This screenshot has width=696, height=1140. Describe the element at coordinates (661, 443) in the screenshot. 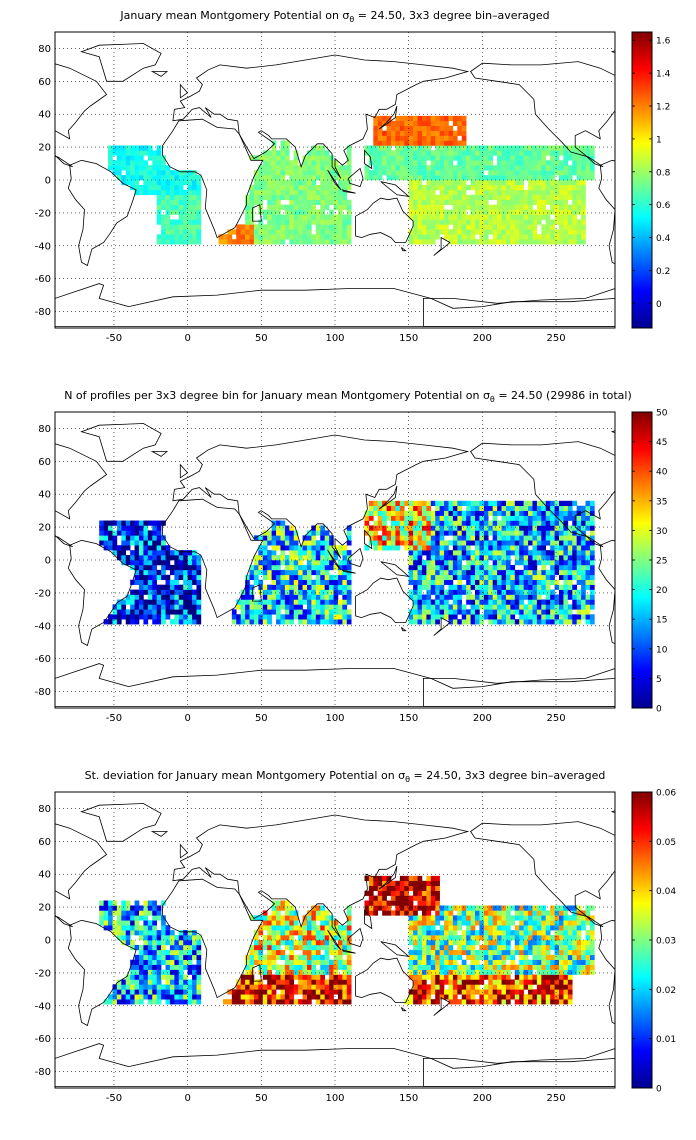

I see `colorbar-tick-label: 45` at that location.